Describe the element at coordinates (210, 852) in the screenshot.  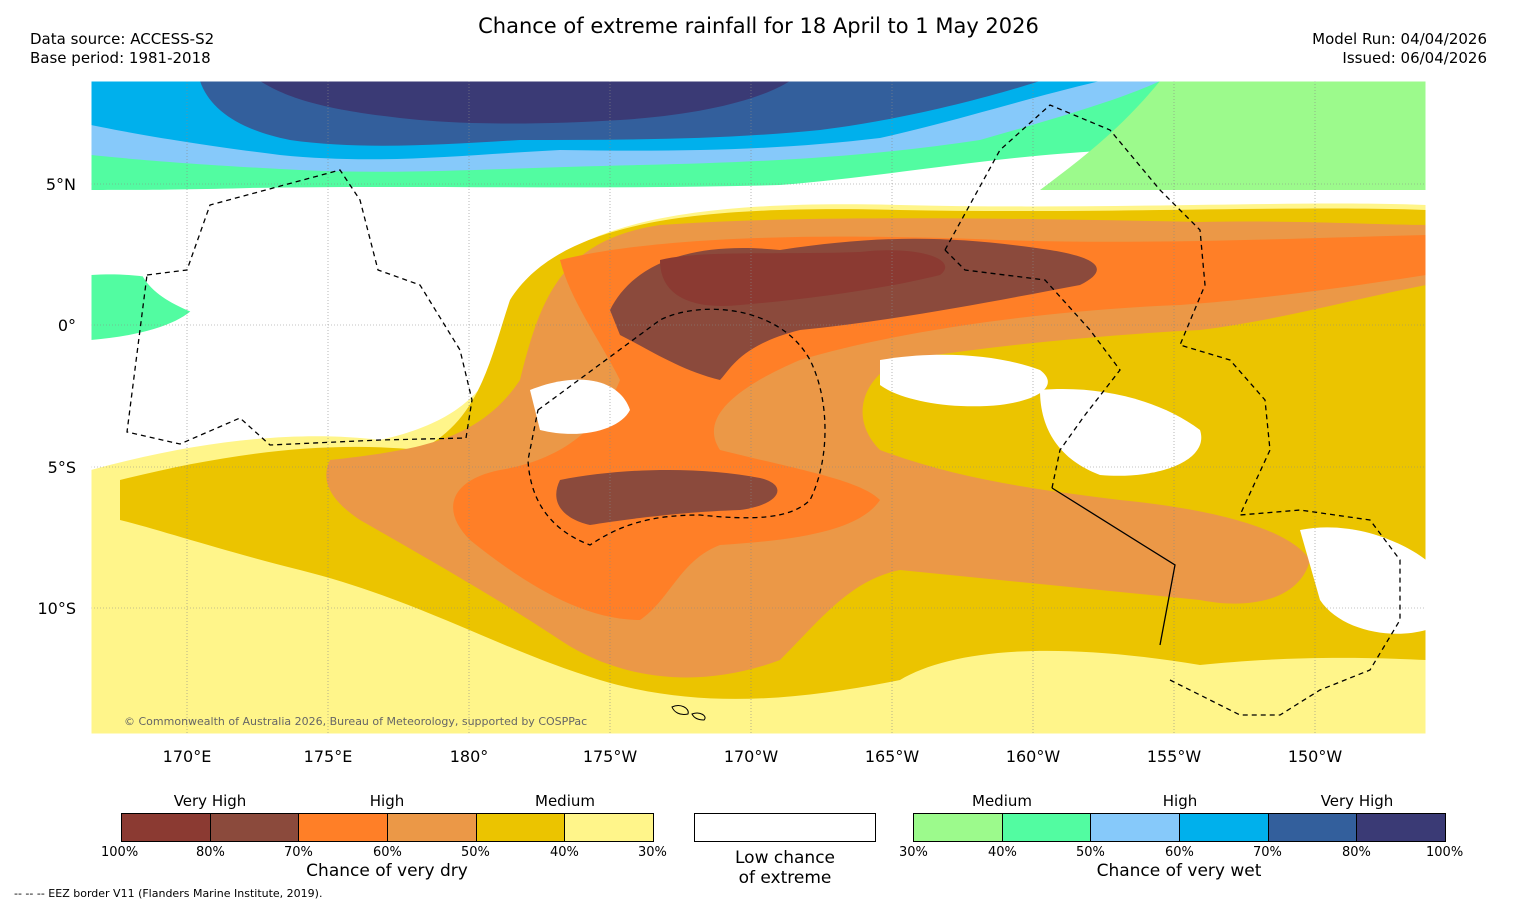
I see `dry-pct-80: 80%` at that location.